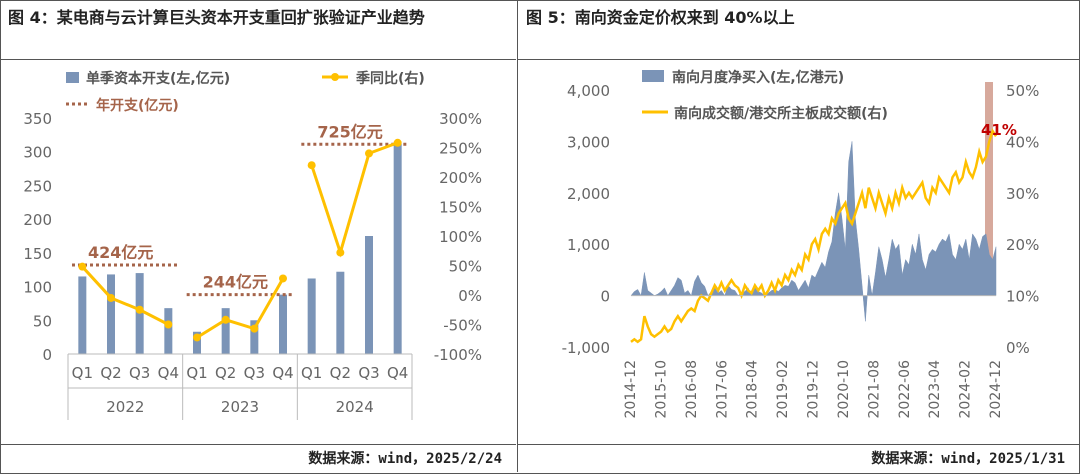 Image resolution: width=1080 pixels, height=474 pixels. I want to click on left-axis-tick: 150, so click(37, 254).